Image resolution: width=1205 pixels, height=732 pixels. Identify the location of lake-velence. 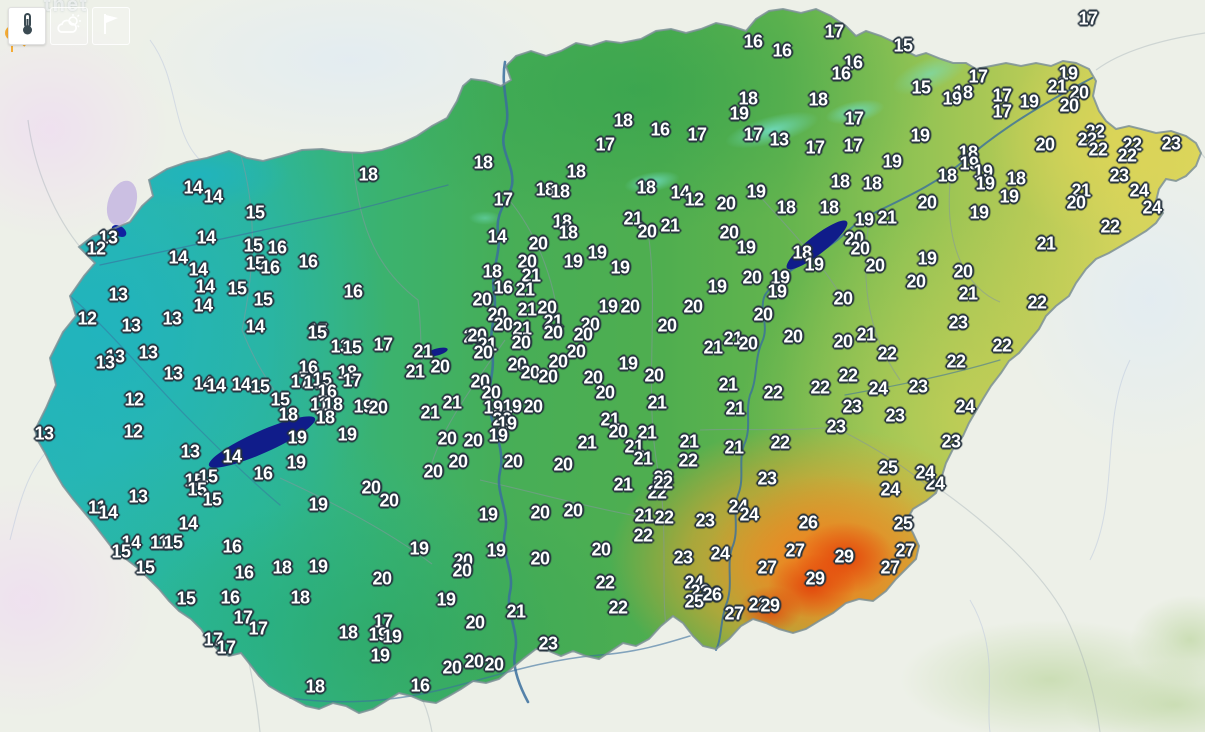
(437, 352).